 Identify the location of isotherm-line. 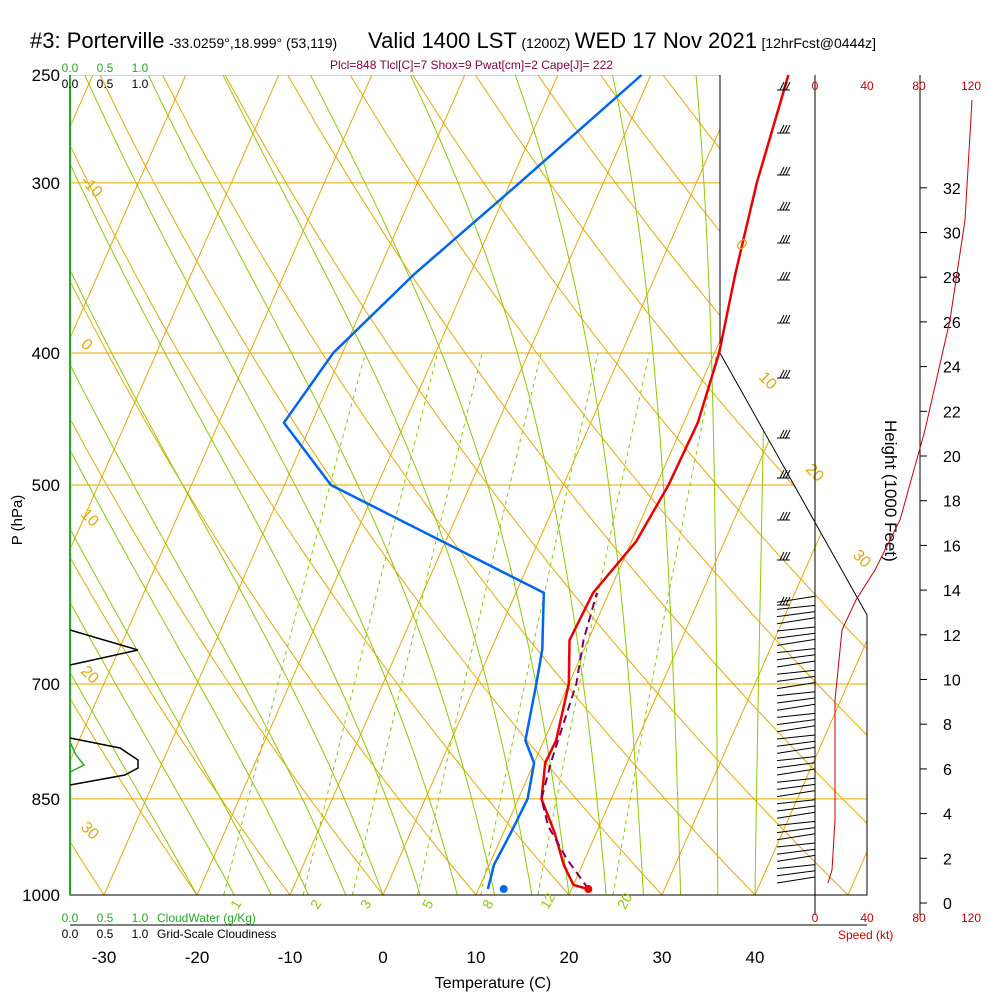
(128, 485).